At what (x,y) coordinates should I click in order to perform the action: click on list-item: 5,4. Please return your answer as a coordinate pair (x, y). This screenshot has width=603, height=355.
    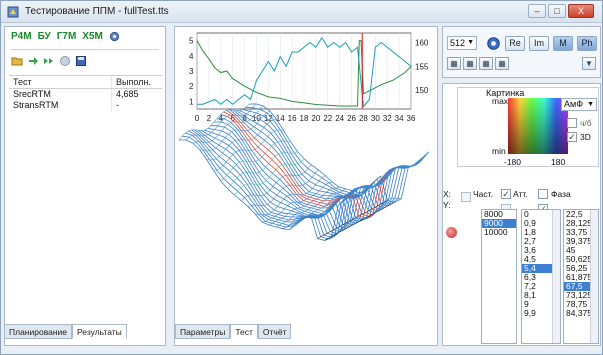
    Looking at the image, I should click on (541, 268).